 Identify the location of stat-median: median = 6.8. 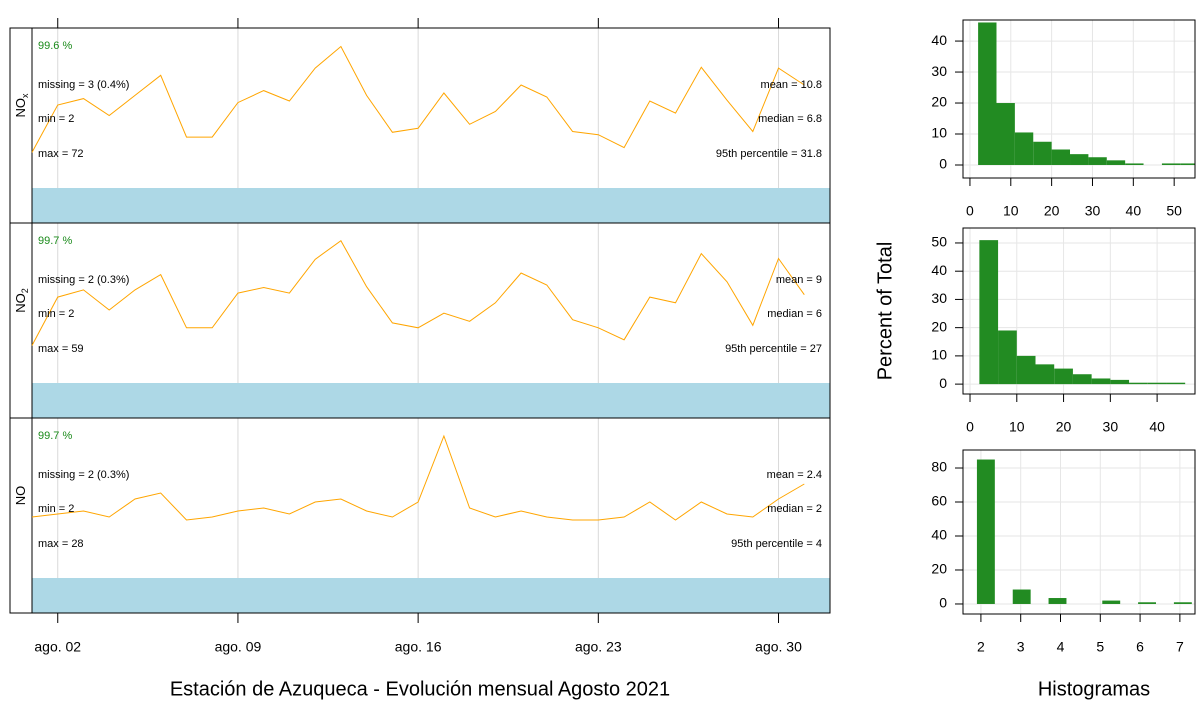
(790, 119).